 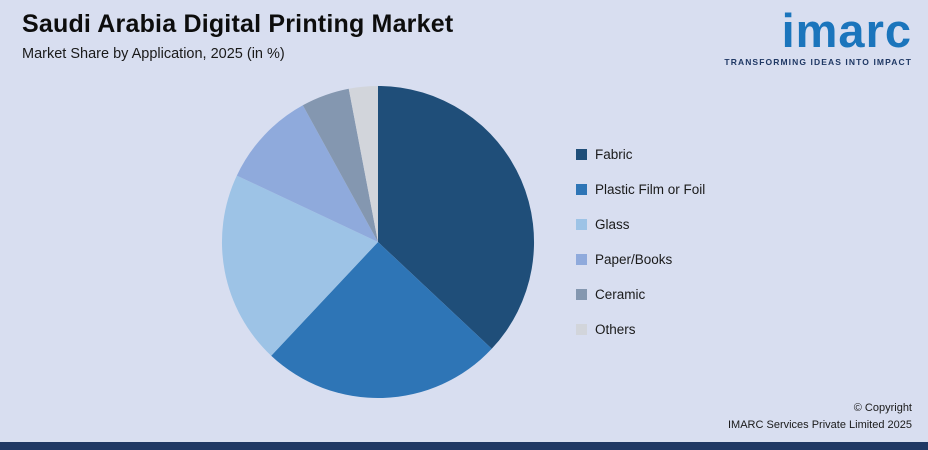 What do you see at coordinates (640, 154) in the screenshot?
I see `legend-item-fabric: Fabric` at bounding box center [640, 154].